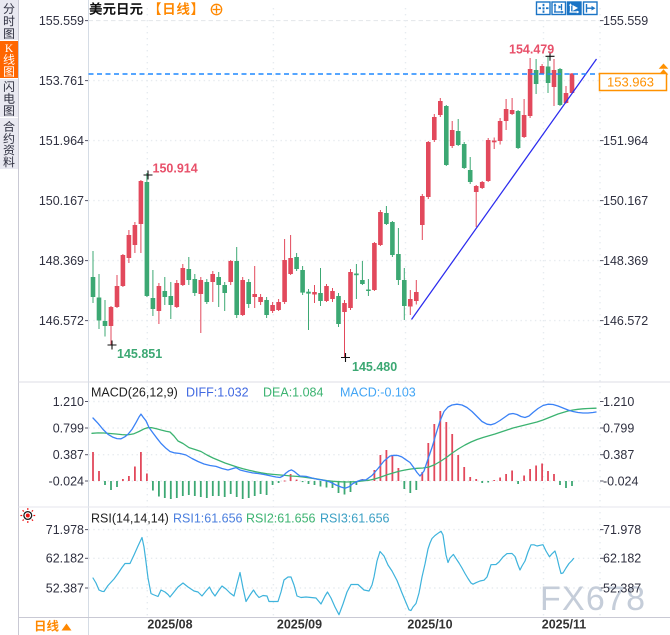  What do you see at coordinates (299, 625) in the screenshot?
I see `svg-text: 2025/09` at bounding box center [299, 625].